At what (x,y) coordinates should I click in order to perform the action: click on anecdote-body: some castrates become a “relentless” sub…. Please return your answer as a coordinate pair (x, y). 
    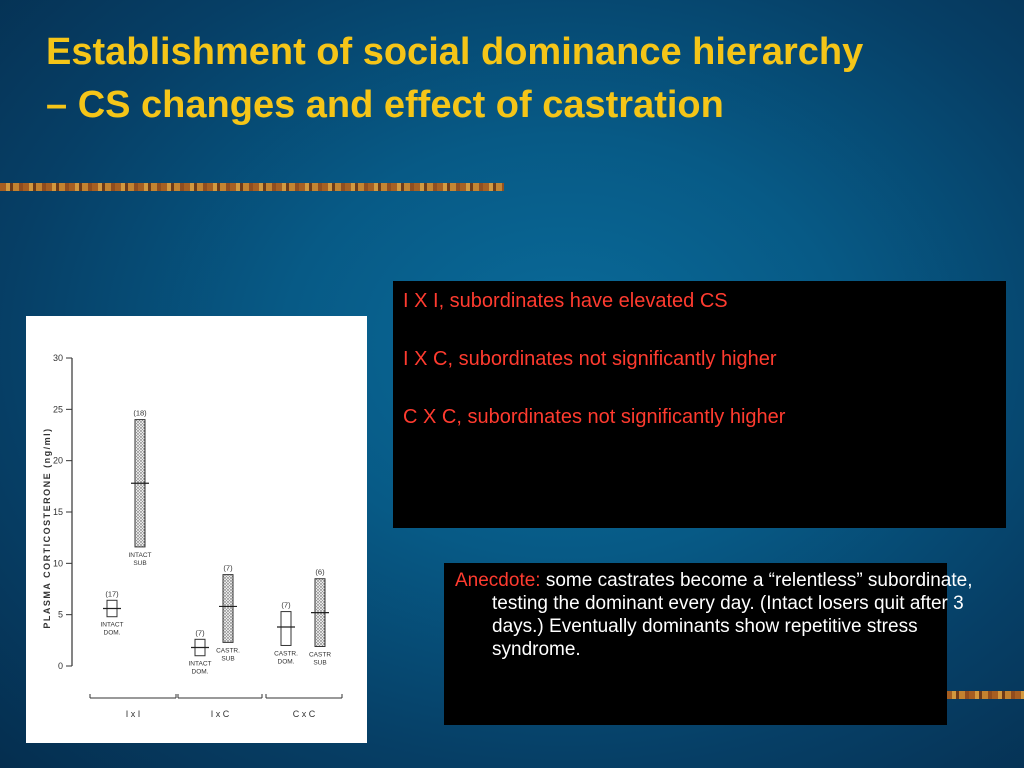
    Looking at the image, I should click on (732, 615).